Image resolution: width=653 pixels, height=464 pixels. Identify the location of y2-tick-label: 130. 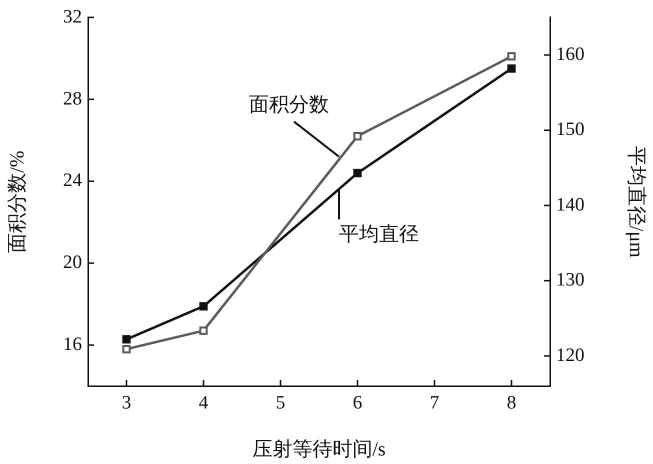
(570, 280).